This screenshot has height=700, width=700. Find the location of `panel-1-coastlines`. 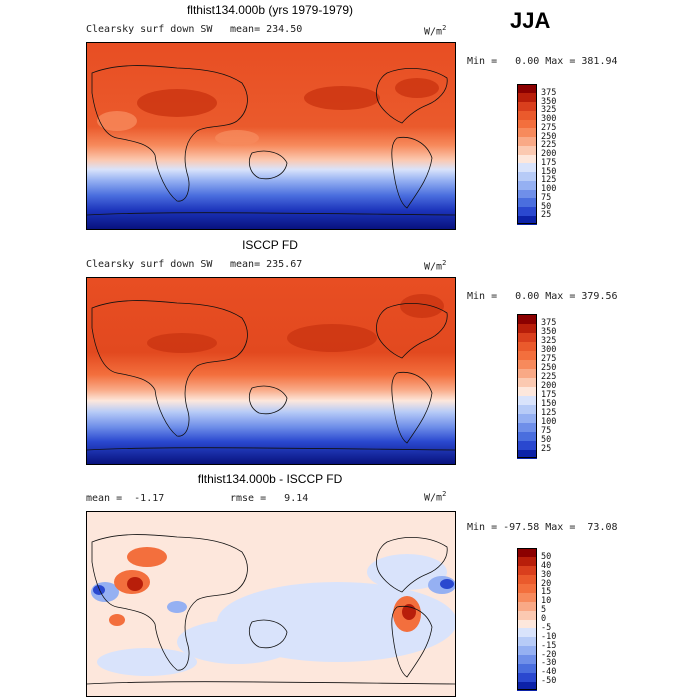

panel-1-coastlines is located at coordinates (271, 140).